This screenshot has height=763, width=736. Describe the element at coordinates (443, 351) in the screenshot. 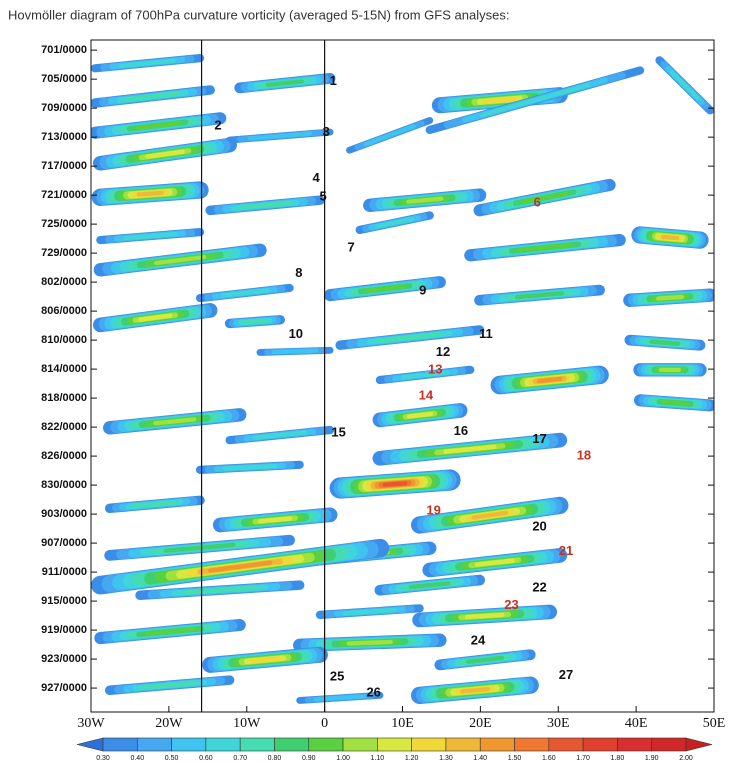

I see `annotation: 12` at that location.